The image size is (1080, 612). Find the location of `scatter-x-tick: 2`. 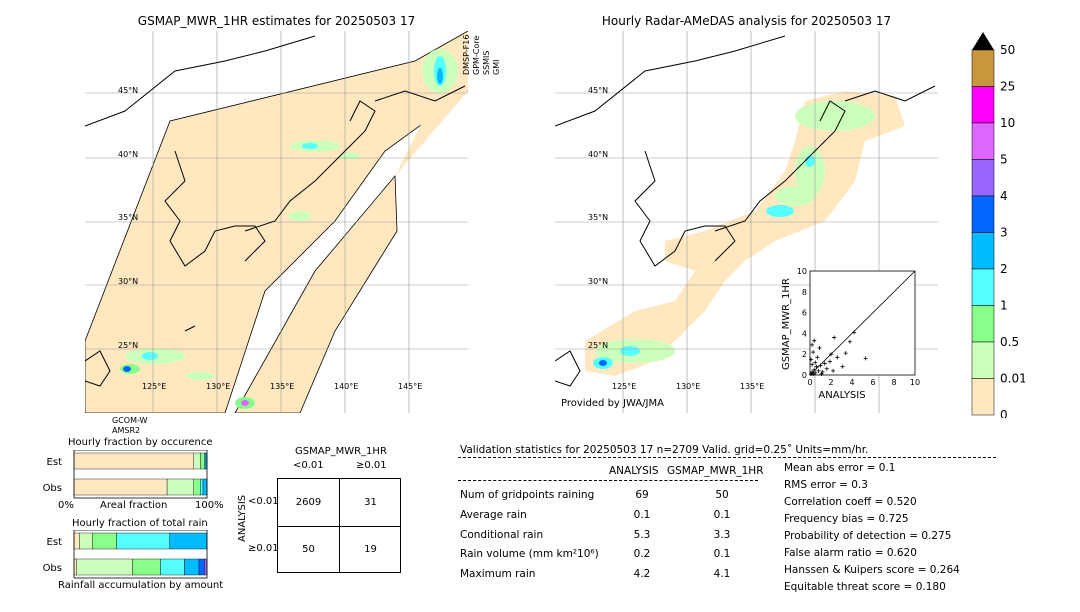

scatter-x-tick: 2 is located at coordinates (830, 382).